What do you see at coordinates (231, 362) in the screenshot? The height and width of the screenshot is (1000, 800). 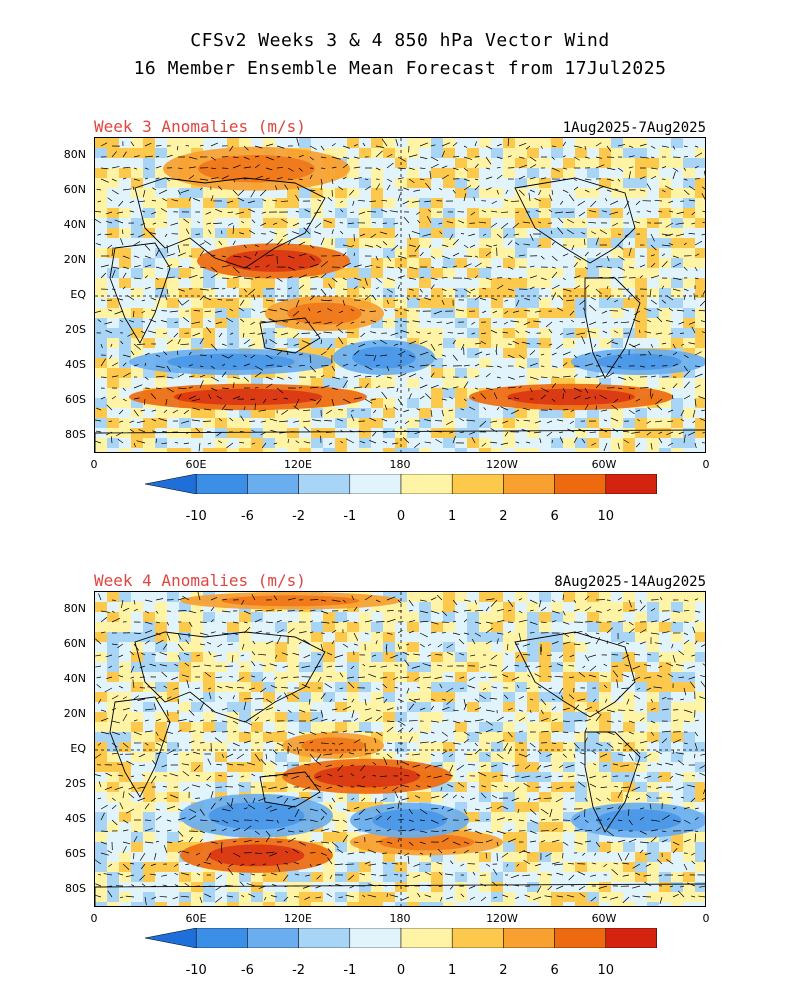 I see `anomaly-core` at bounding box center [231, 362].